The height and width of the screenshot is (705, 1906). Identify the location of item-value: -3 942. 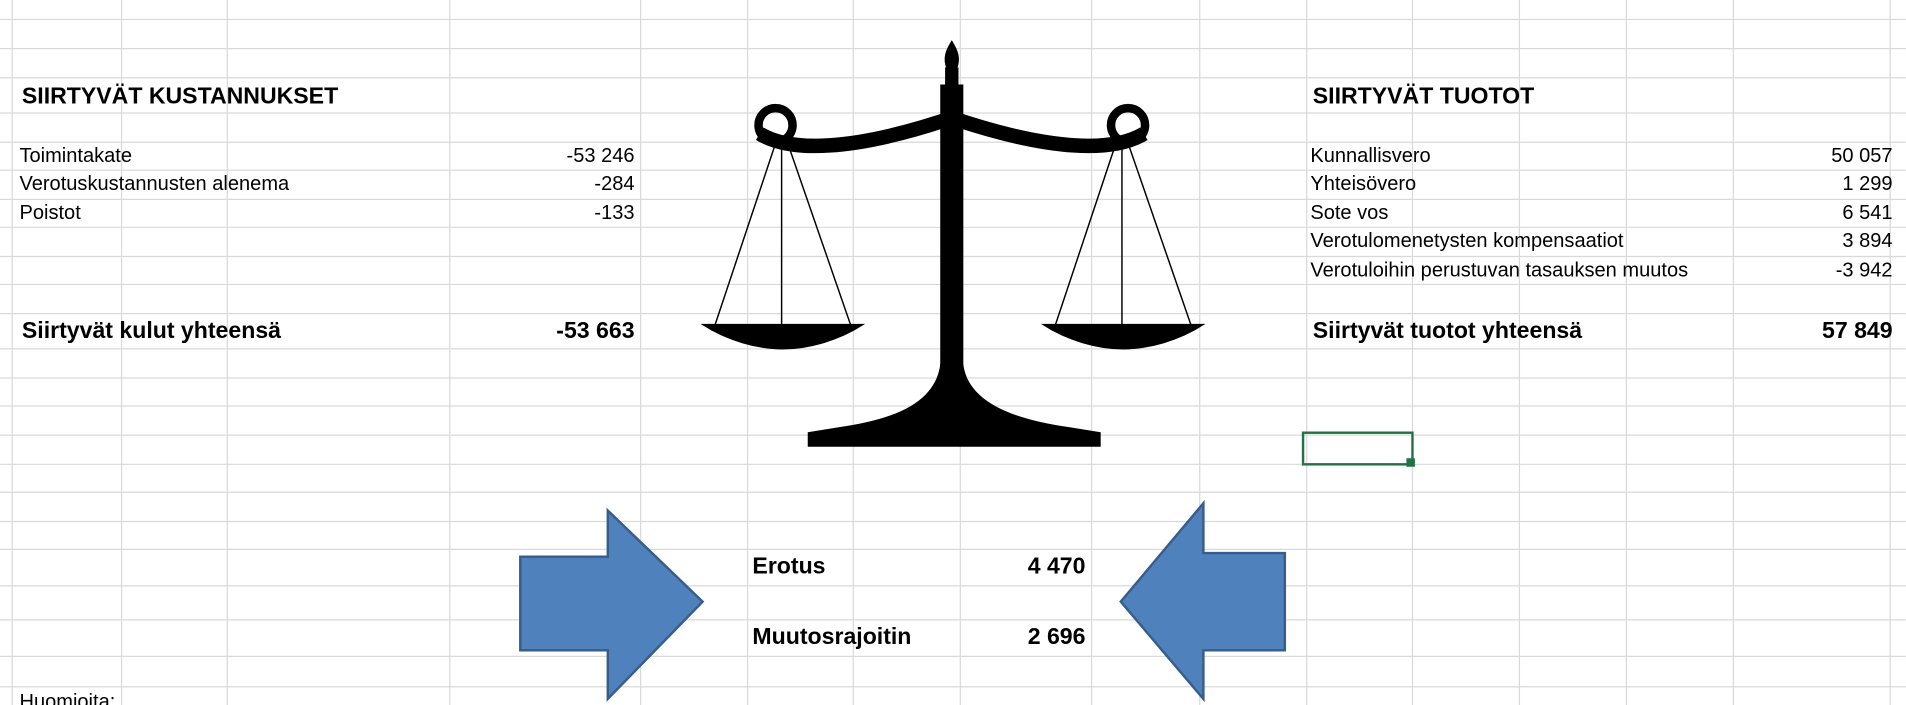
(1864, 270).